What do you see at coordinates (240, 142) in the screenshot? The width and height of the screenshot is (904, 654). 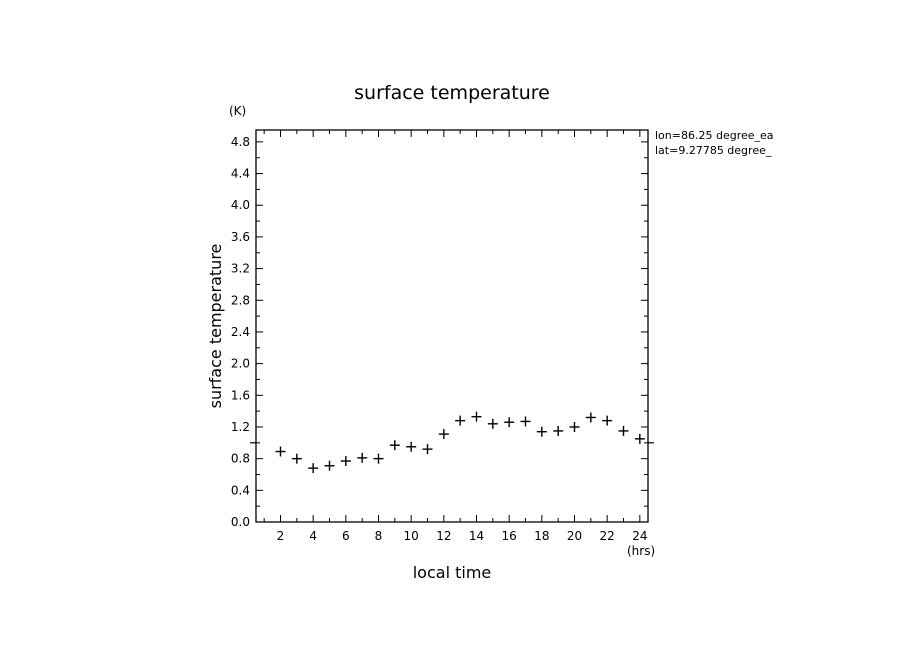 I see `y-tick-label: 4.8` at bounding box center [240, 142].